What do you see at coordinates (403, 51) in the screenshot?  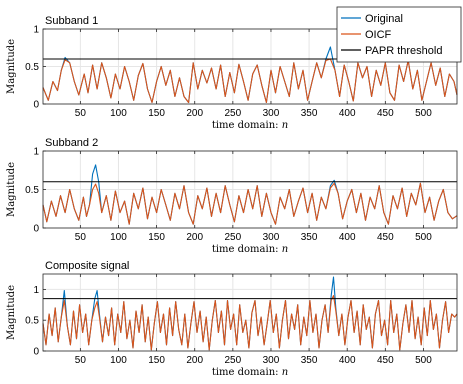 I see `legend-entry-2: PAPR threshold` at bounding box center [403, 51].